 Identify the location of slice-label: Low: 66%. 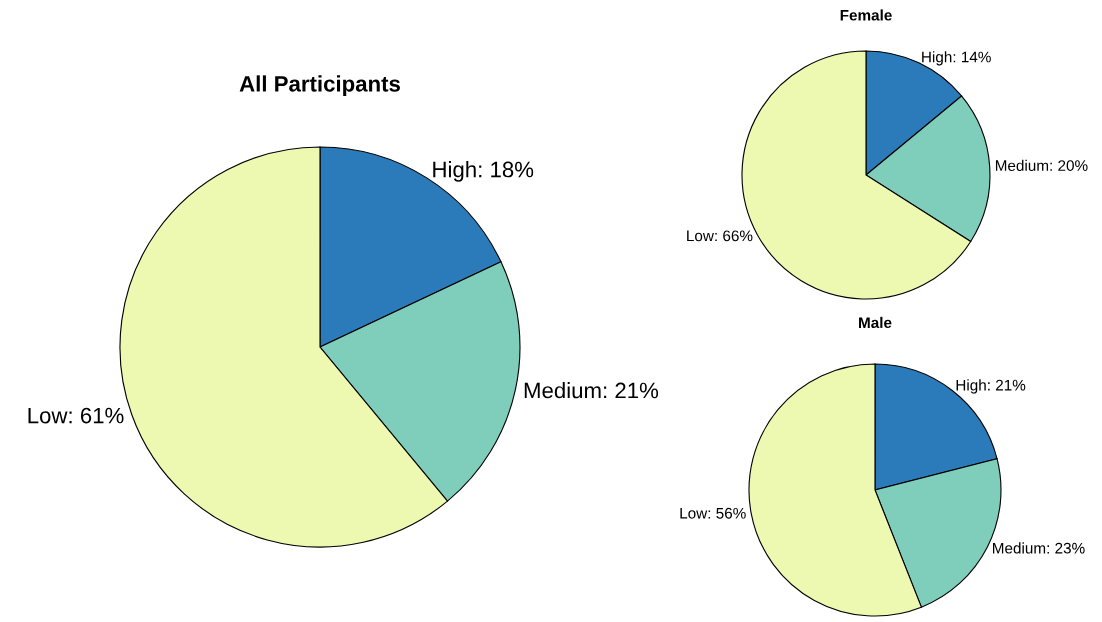
(720, 236).